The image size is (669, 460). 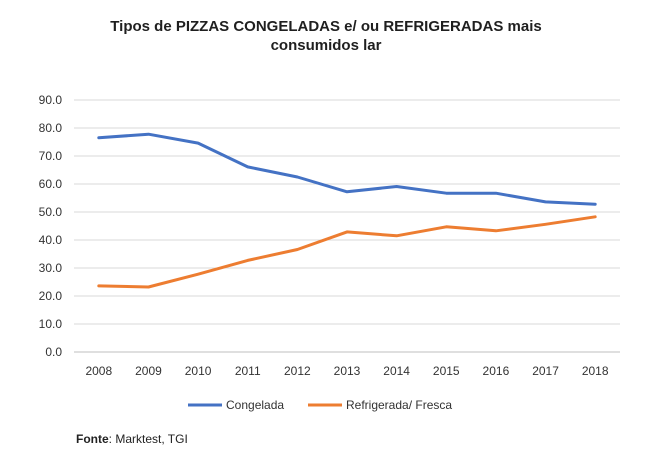 What do you see at coordinates (545, 371) in the screenshot?
I see `x-tick-label: 2017` at bounding box center [545, 371].